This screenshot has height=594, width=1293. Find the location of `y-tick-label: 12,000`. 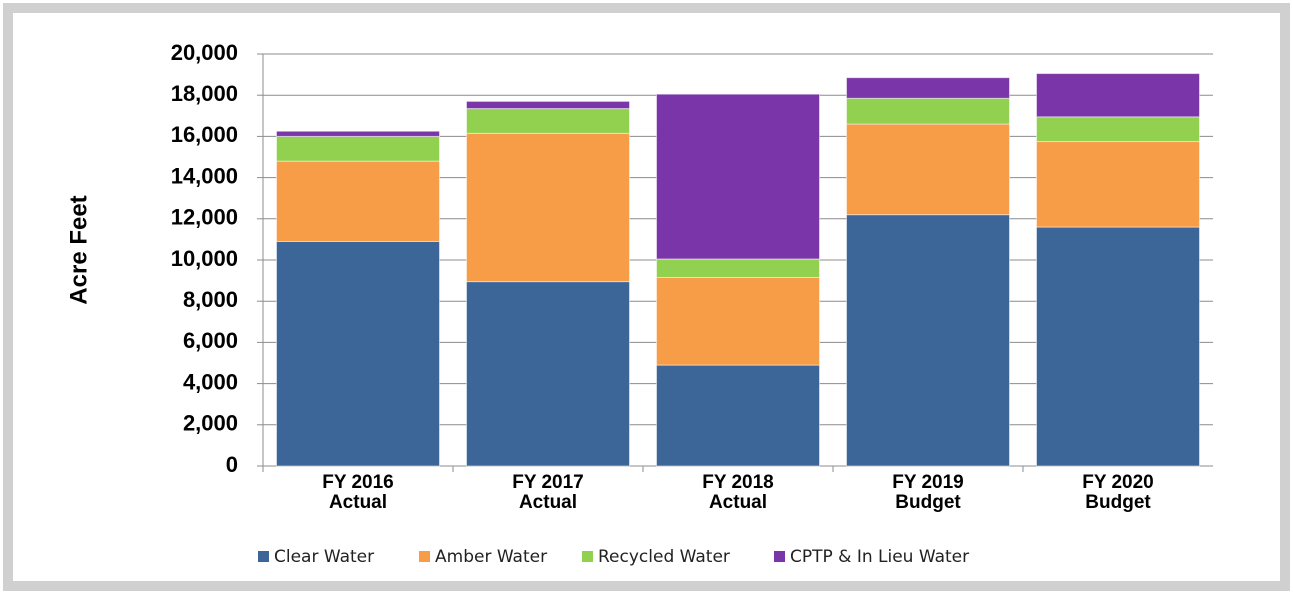

y-tick-label: 12,000 is located at coordinates (204, 217).